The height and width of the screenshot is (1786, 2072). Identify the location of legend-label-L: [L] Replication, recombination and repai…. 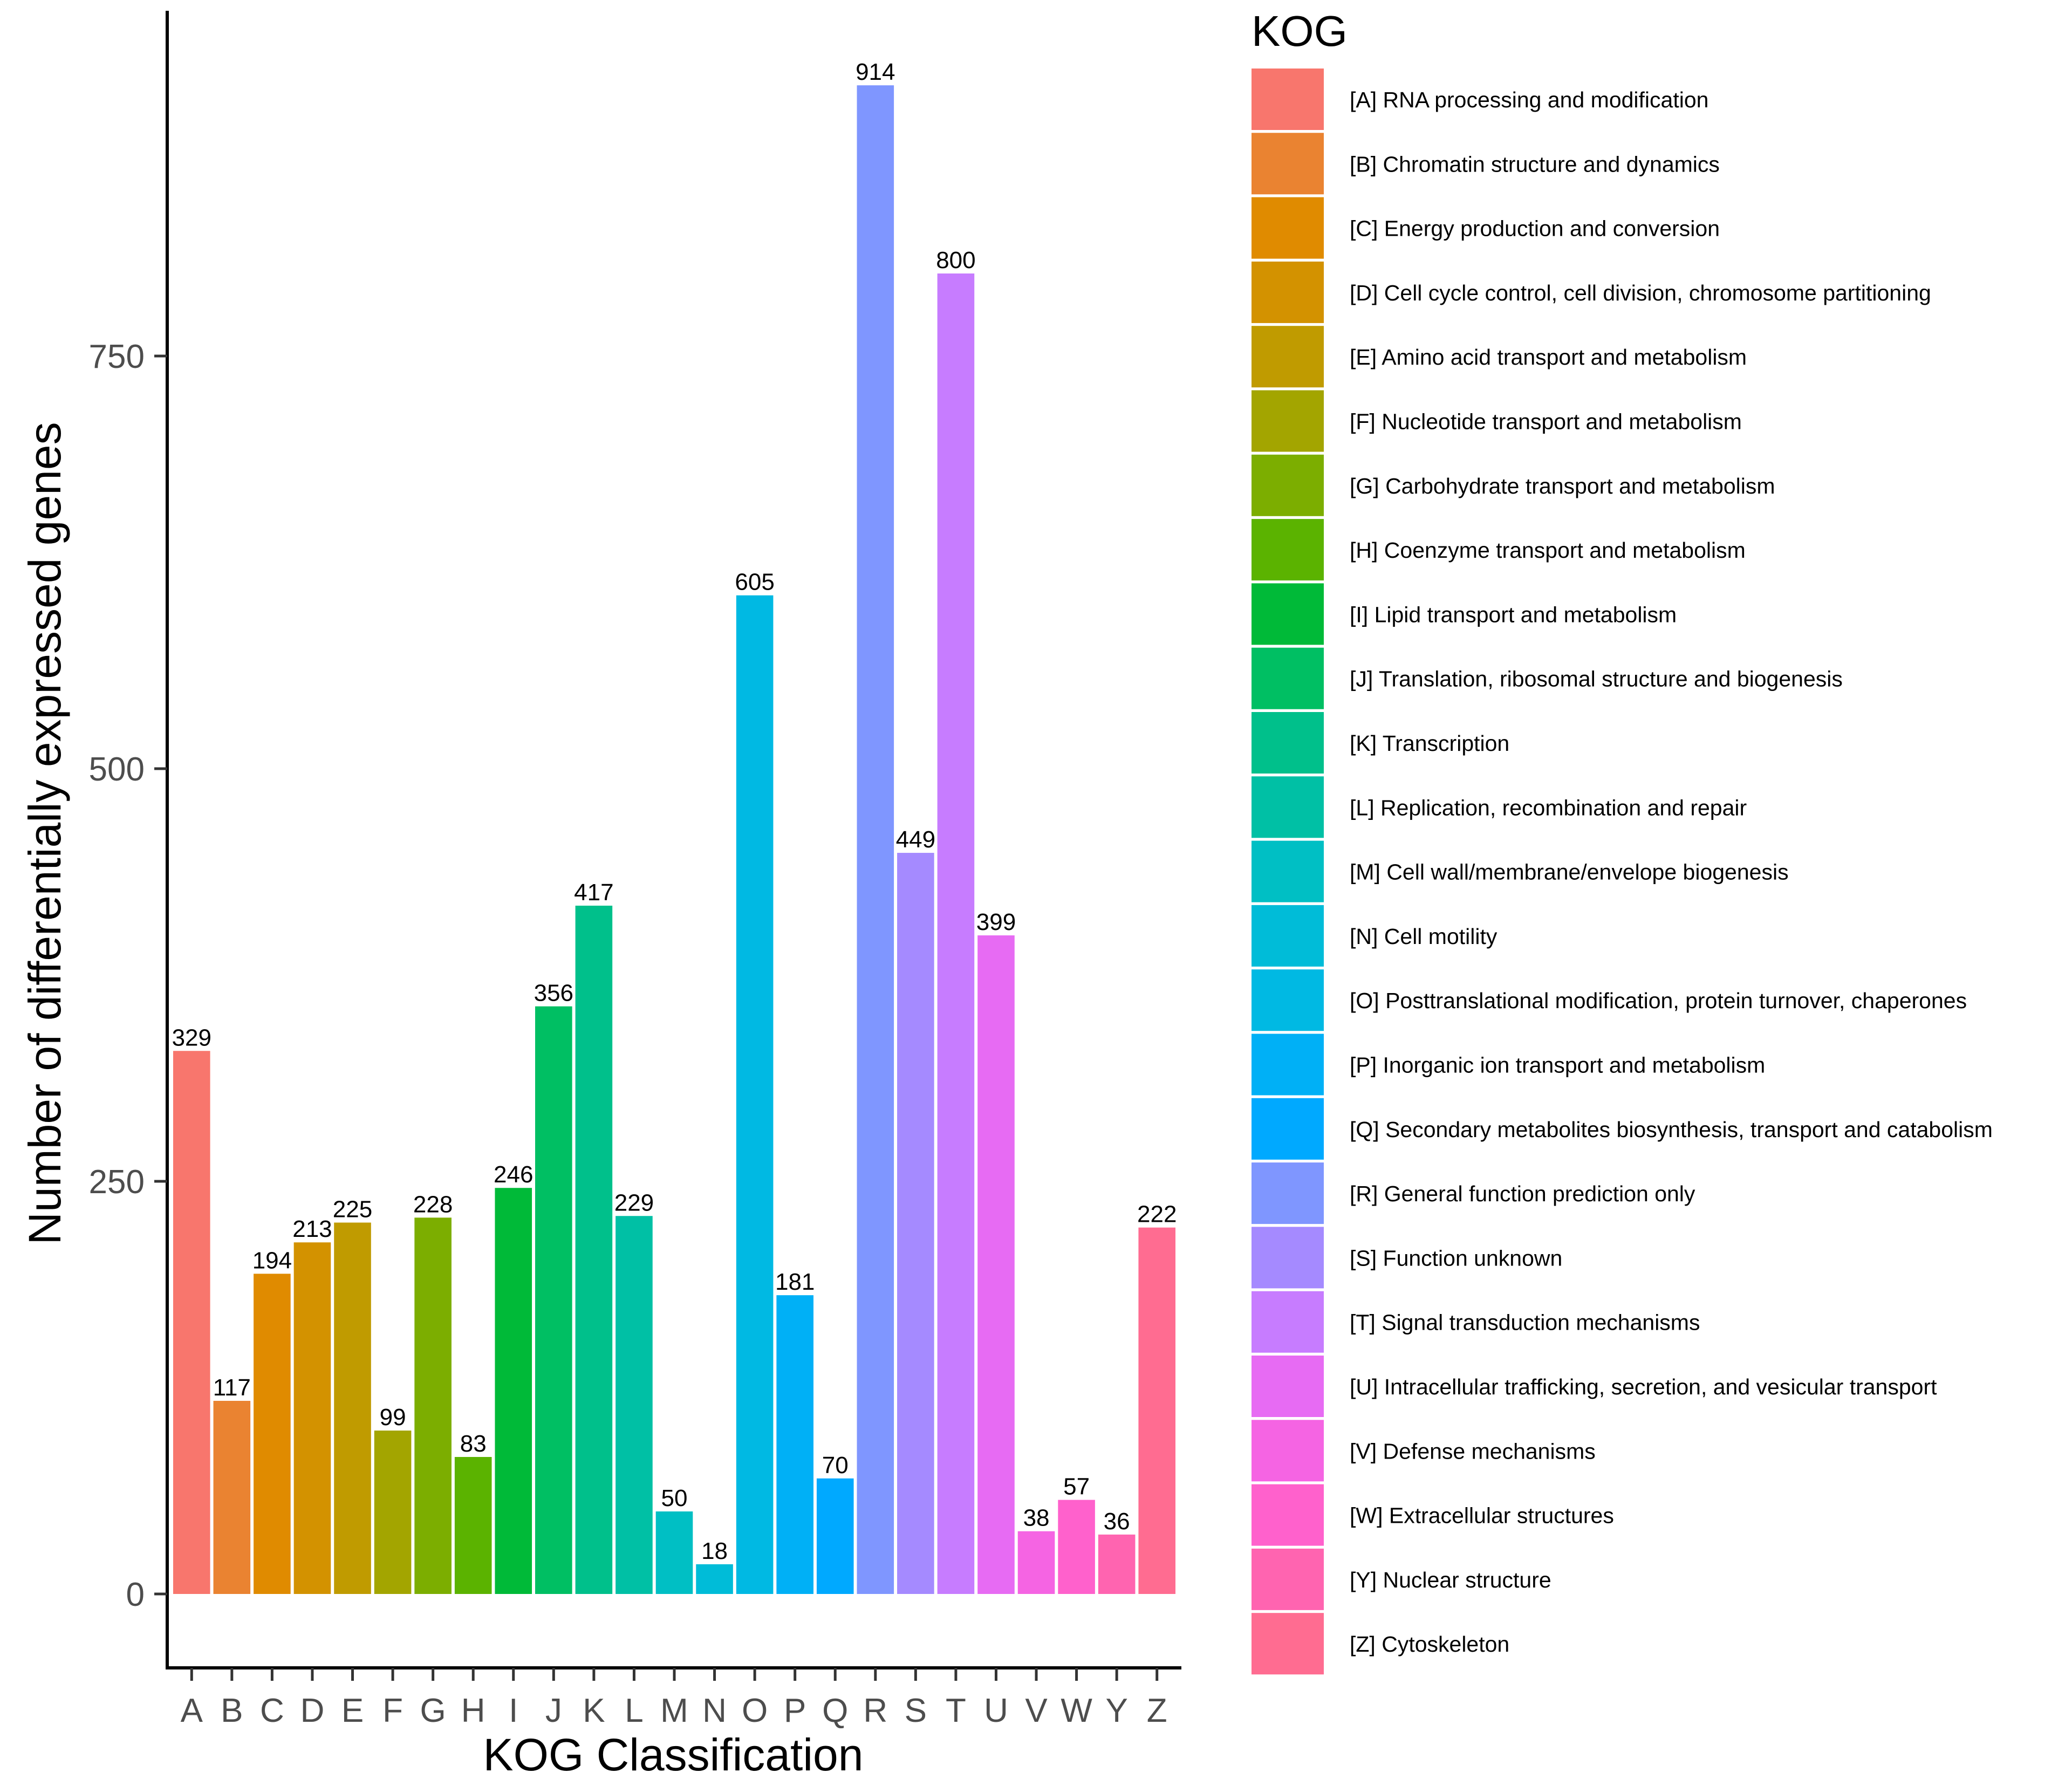
(1548, 807).